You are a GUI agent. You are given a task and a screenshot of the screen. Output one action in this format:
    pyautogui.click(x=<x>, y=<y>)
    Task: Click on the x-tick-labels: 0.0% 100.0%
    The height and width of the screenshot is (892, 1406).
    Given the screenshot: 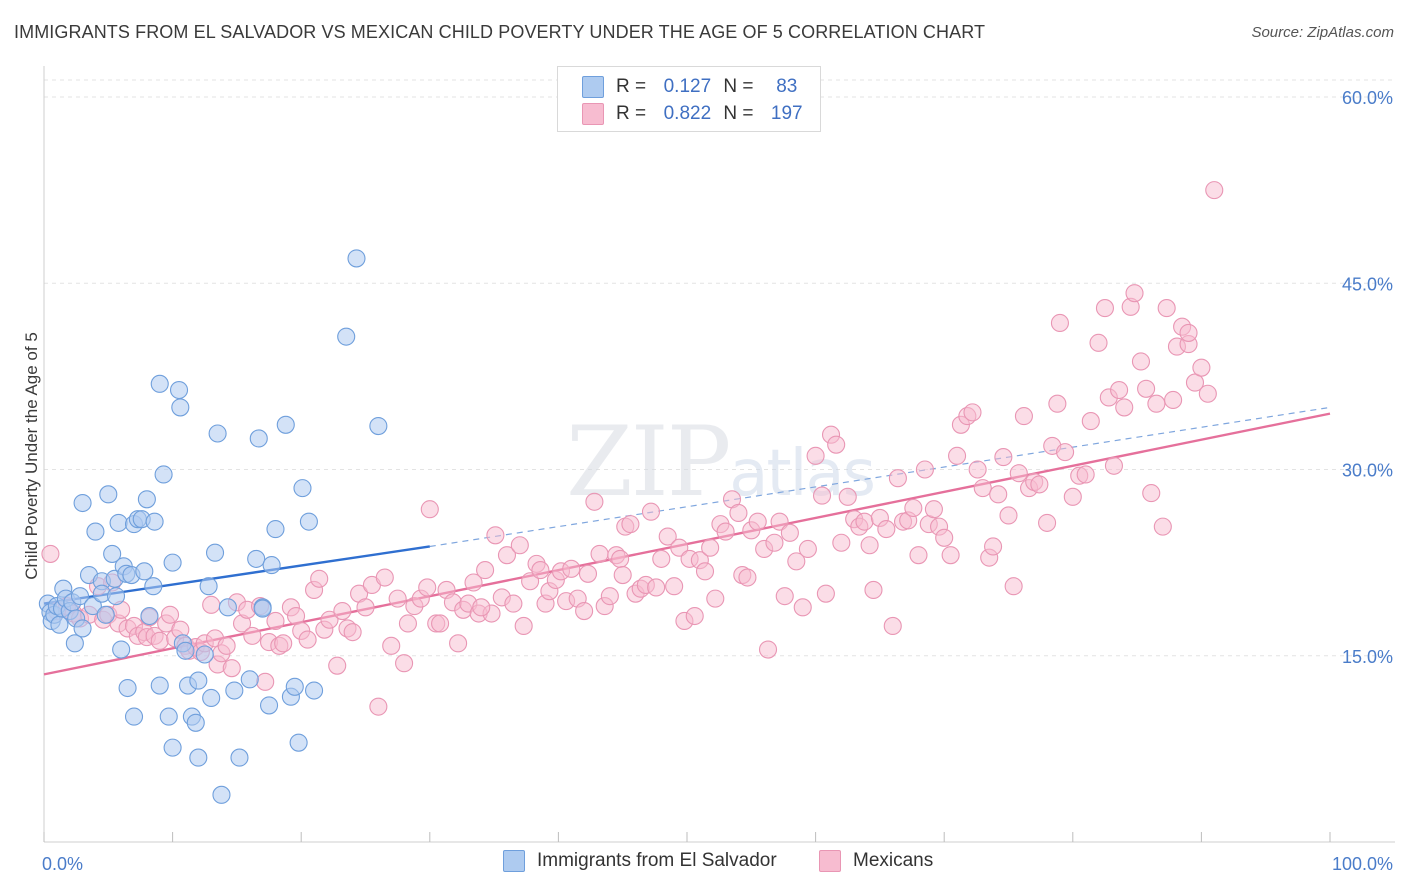 What is the action you would take?
    pyautogui.click(x=717, y=864)
    